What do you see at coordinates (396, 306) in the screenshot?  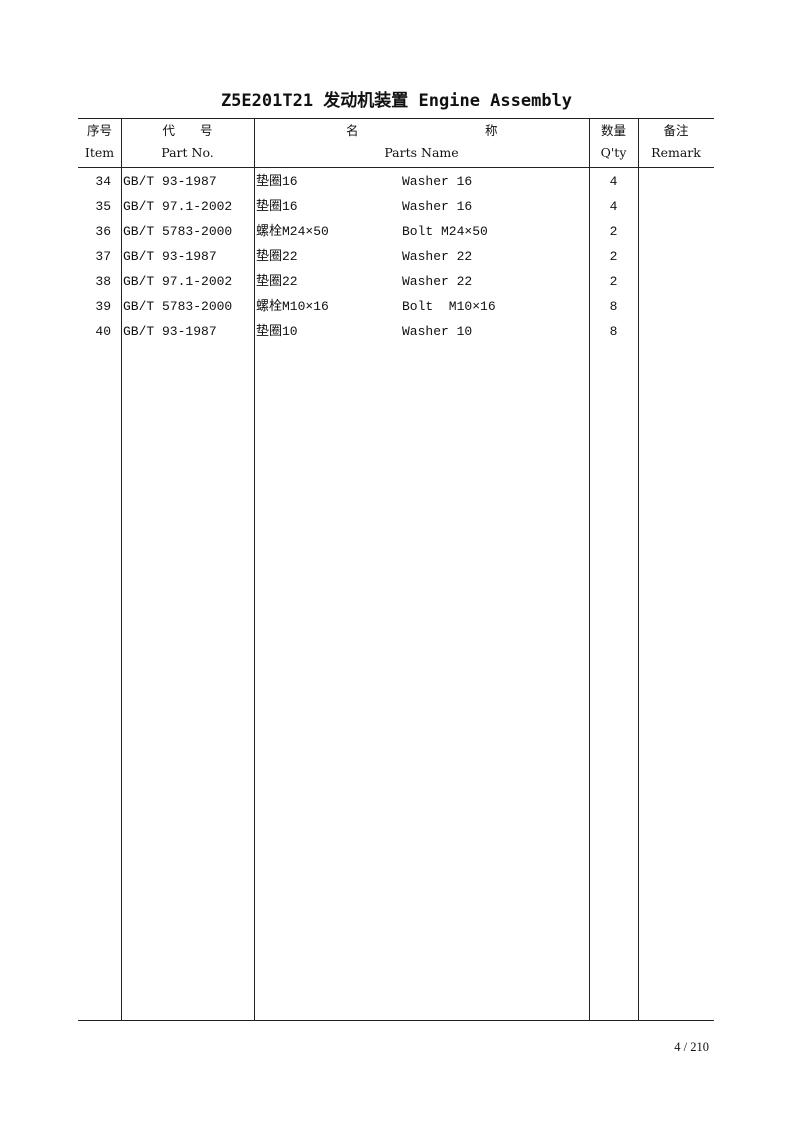 I see `table-row: 39 GB/T 5783-2000 螺栓M10×16 Bolt M10×16 8` at bounding box center [396, 306].